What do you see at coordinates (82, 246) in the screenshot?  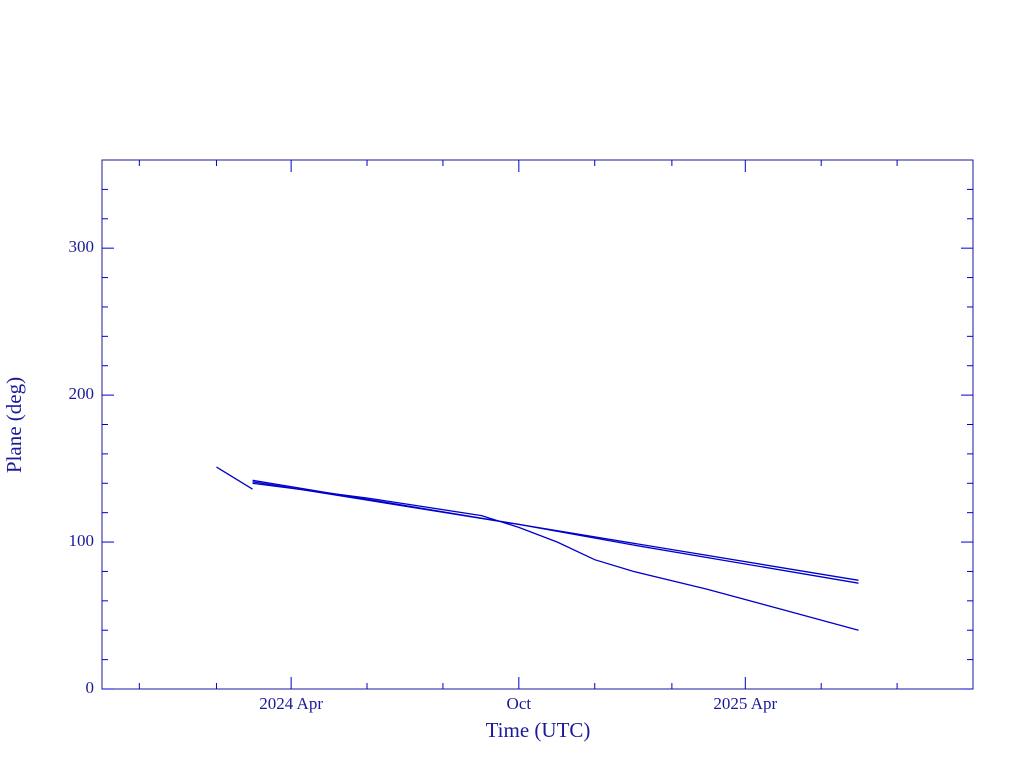 I see `y-tick-label: 300` at bounding box center [82, 246].